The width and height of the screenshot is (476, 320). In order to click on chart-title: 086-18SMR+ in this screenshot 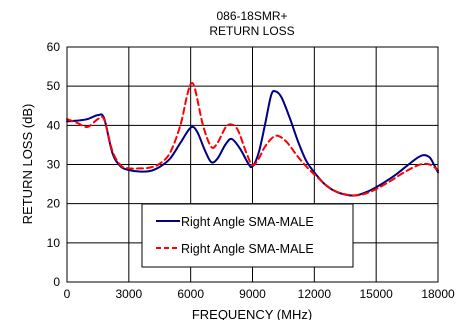, I will do `click(251, 16)`.